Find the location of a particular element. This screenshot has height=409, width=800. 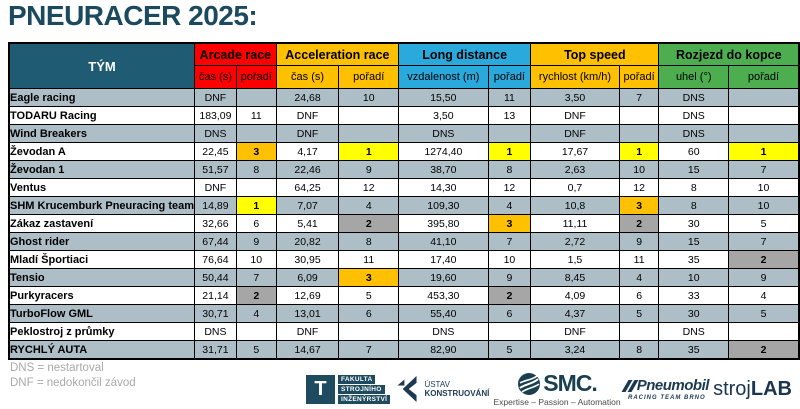

table-row: Wind Breakers DNS DNF DNS DNF DNS is located at coordinates (404, 133).